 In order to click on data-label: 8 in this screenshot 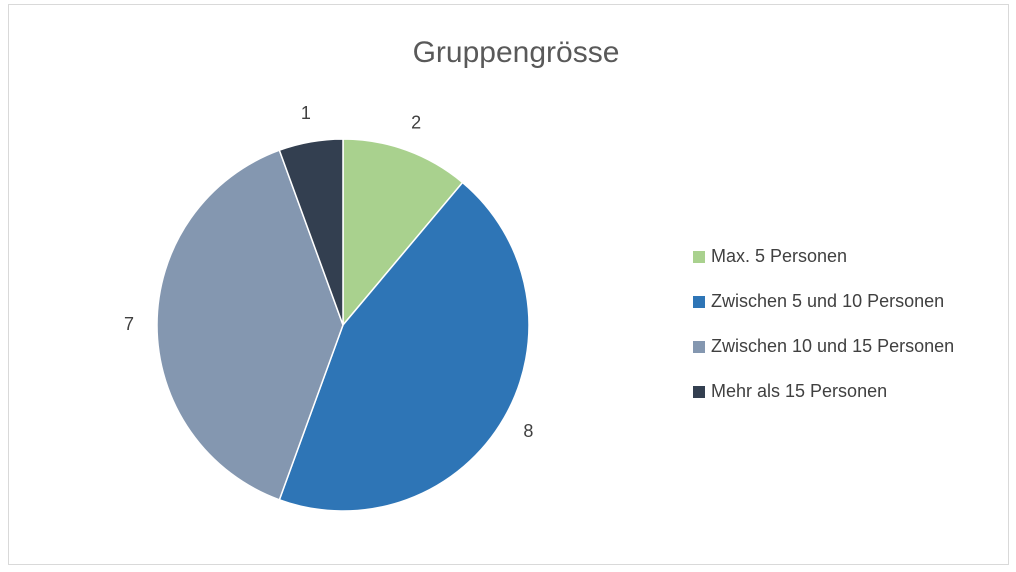, I will do `click(528, 431)`.